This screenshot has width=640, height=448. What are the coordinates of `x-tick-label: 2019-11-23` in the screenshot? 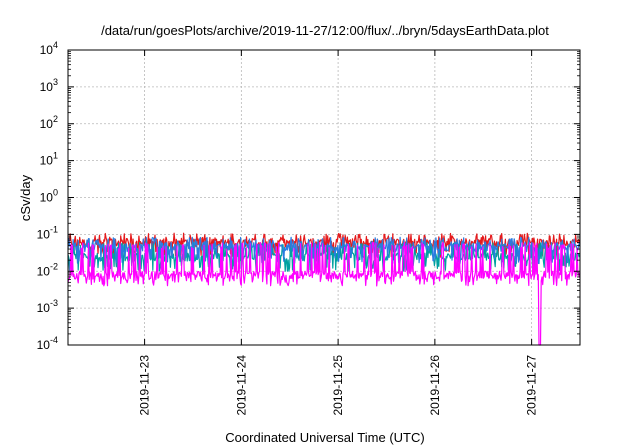 It's located at (145, 385).